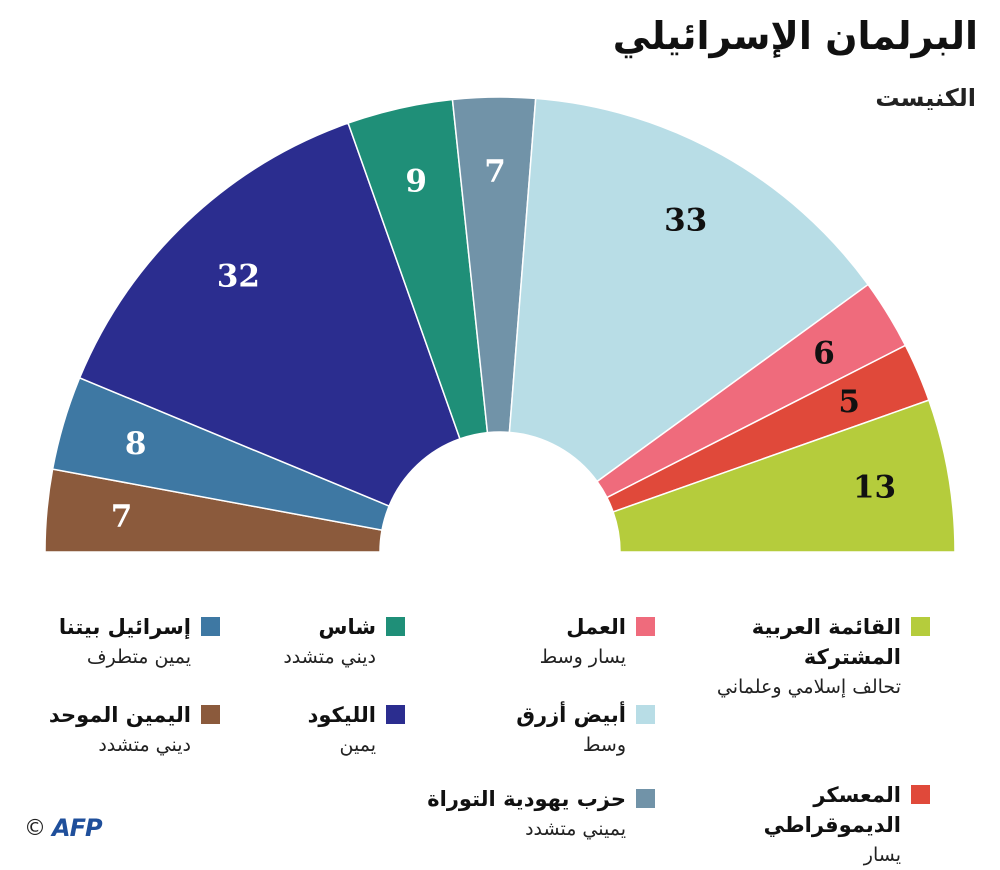 Image resolution: width=1000 pixels, height=870 pixels. What do you see at coordinates (210, 714) in the screenshot?
I see `legend-swatch-united-right` at bounding box center [210, 714].